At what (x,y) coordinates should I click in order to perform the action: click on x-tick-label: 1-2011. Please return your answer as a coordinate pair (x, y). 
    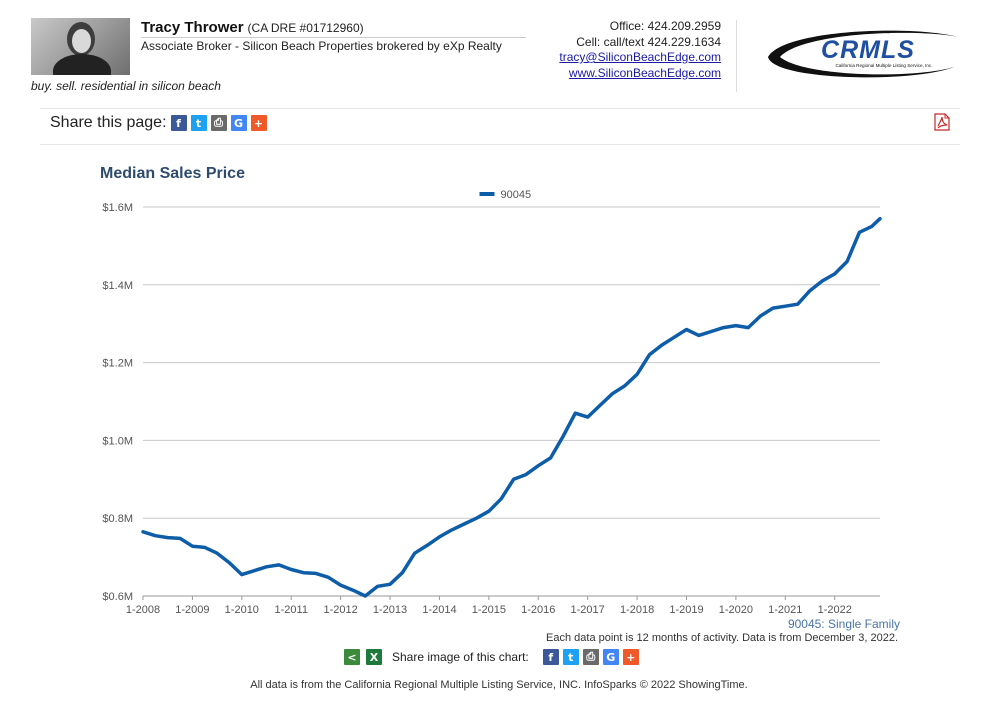
    Looking at the image, I should click on (291, 610).